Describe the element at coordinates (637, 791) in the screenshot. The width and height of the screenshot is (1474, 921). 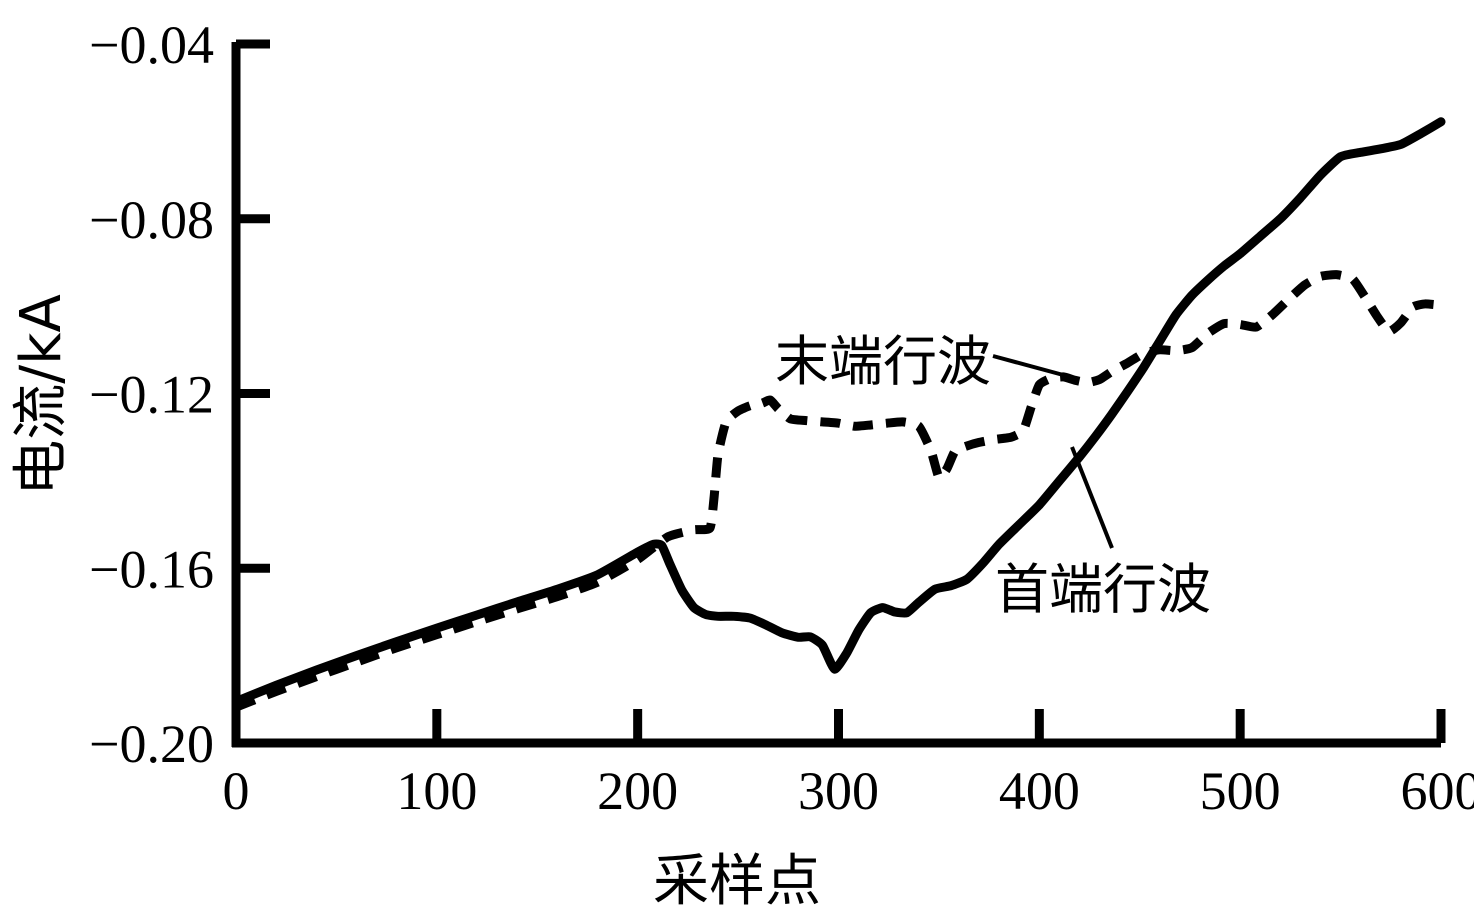
I see `x-tick-label: 200` at that location.